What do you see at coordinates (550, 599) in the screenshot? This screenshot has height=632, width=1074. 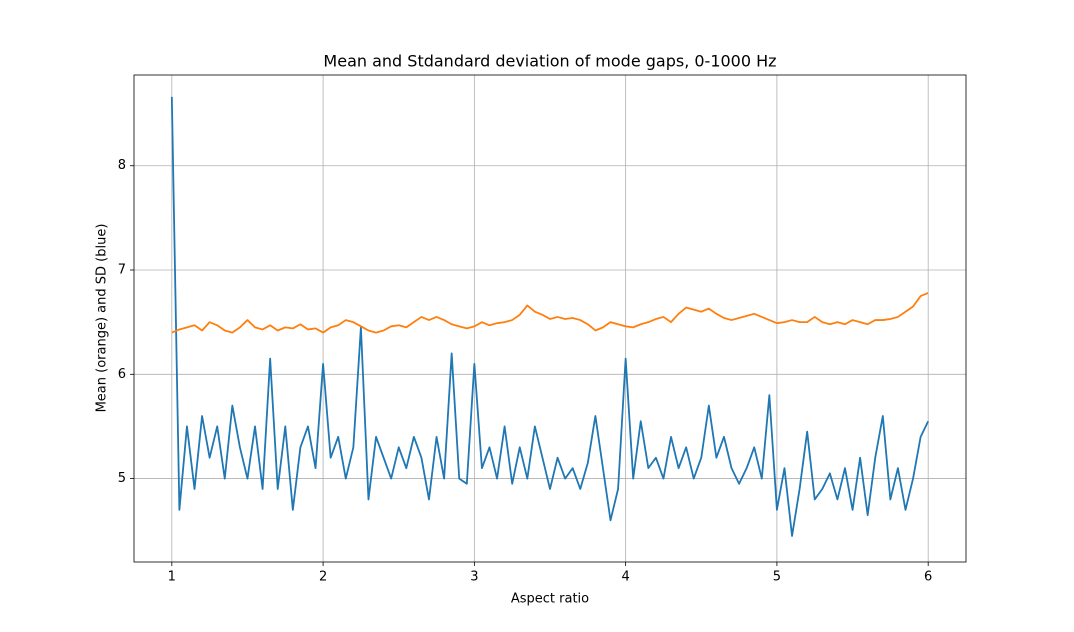 I see `x-axis-label: Aspect ratio` at bounding box center [550, 599].